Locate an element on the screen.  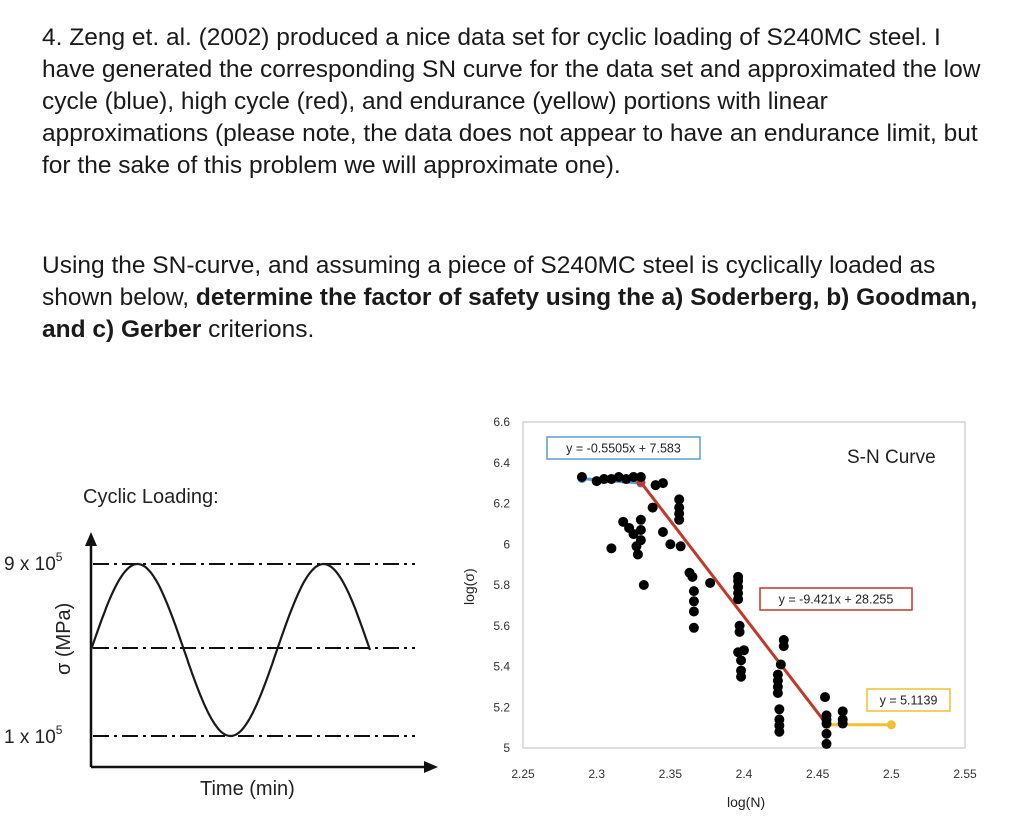
fit-equation-label: y = 5.1139 is located at coordinates (909, 701).